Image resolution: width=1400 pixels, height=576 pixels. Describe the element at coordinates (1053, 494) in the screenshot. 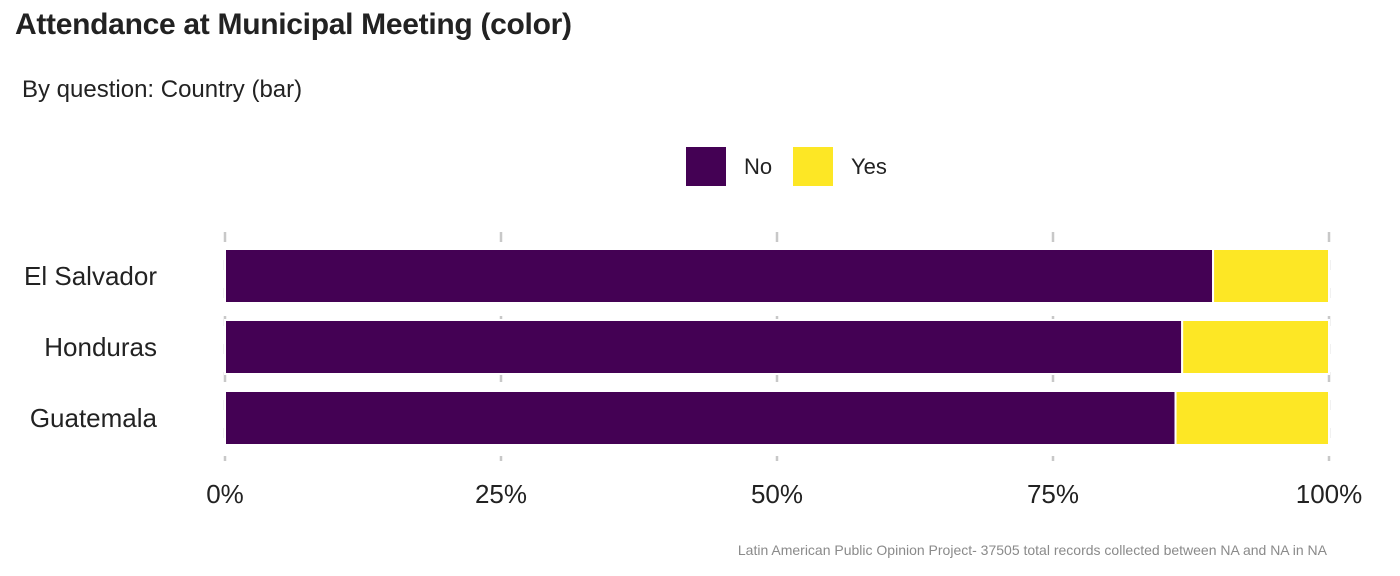

I see `x-tick-label: 75%` at that location.